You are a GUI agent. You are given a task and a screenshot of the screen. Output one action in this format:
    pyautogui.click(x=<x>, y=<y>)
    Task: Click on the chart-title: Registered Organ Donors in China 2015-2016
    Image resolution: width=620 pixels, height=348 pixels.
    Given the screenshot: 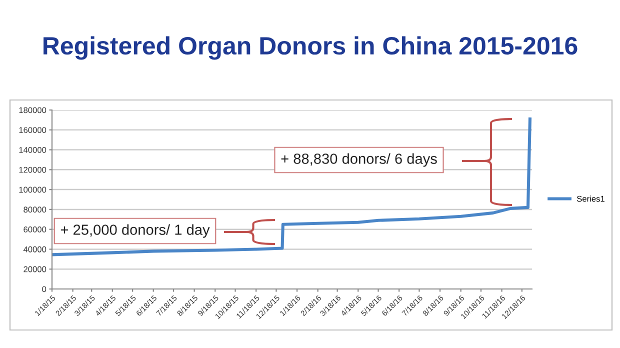 What is the action you would take?
    pyautogui.click(x=311, y=48)
    